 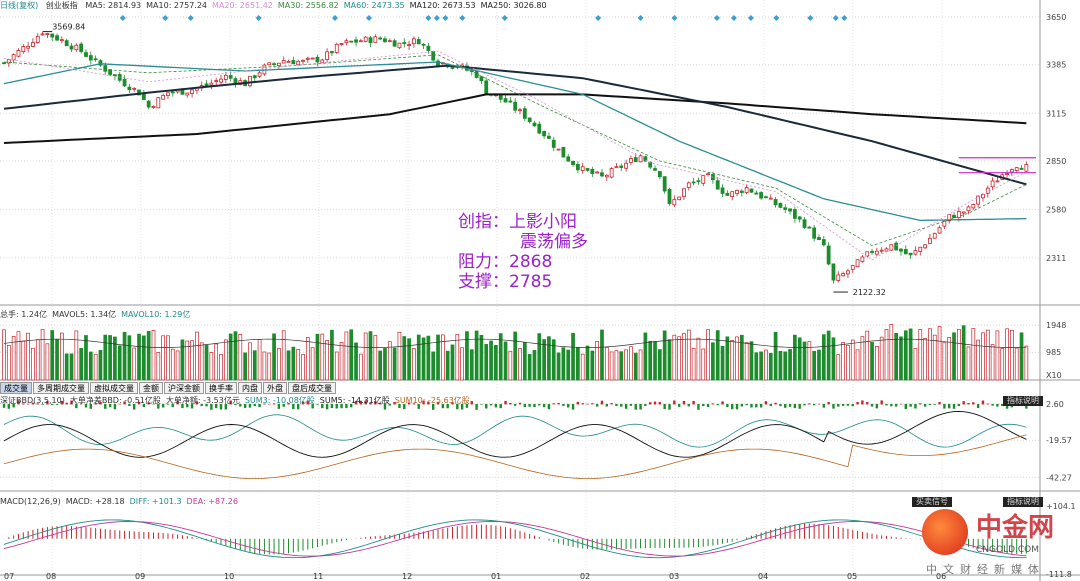 I want to click on tab-5: 换手率, so click(x=221, y=388).